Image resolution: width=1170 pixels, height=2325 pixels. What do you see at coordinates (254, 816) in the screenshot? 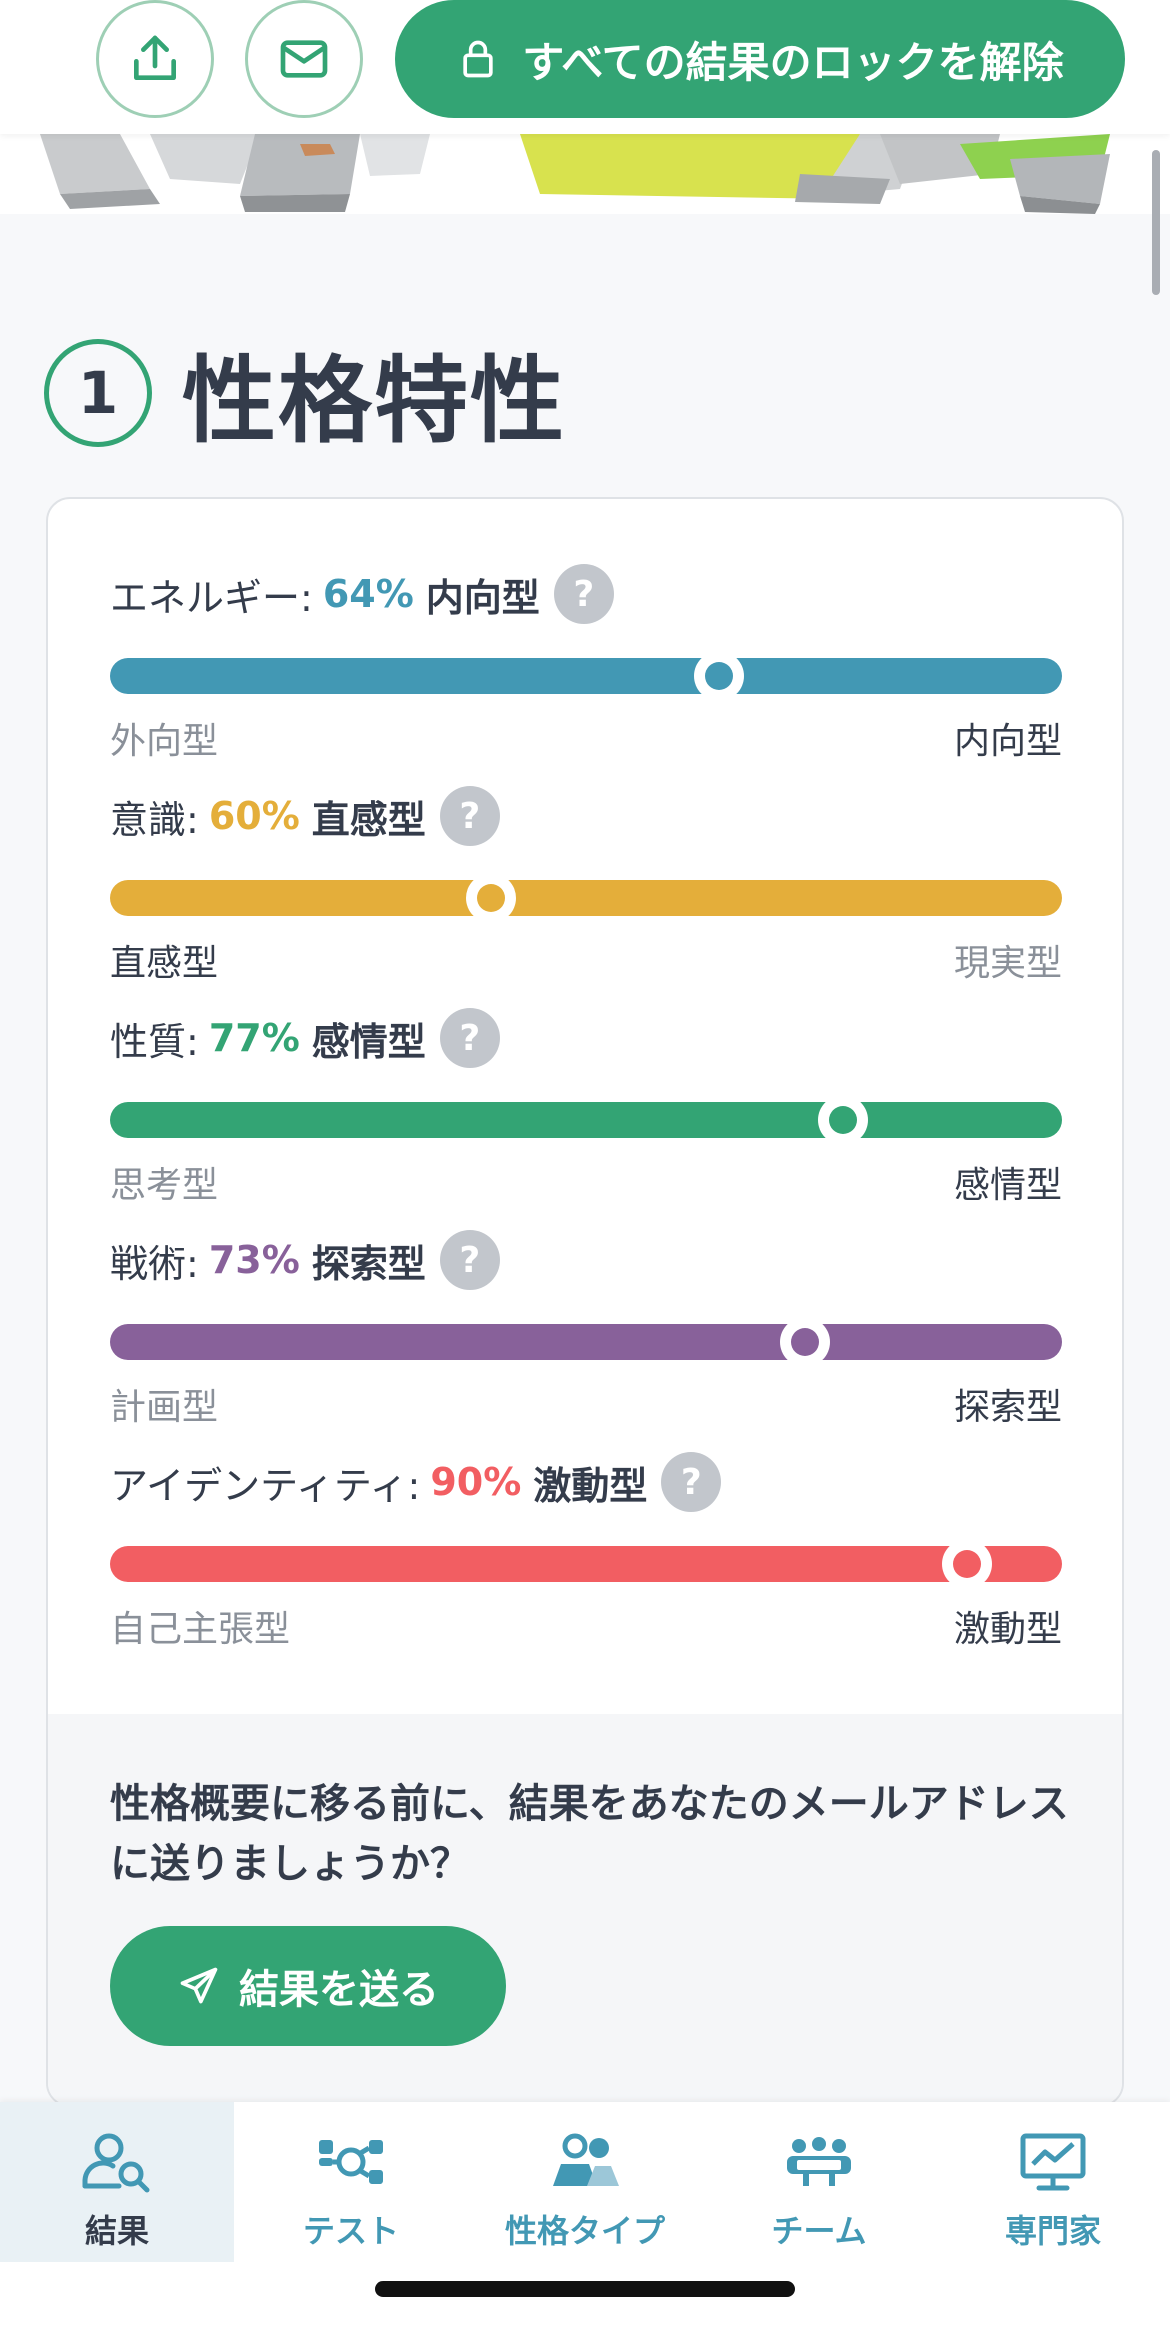
I see `trait-percent: 60%` at bounding box center [254, 816].